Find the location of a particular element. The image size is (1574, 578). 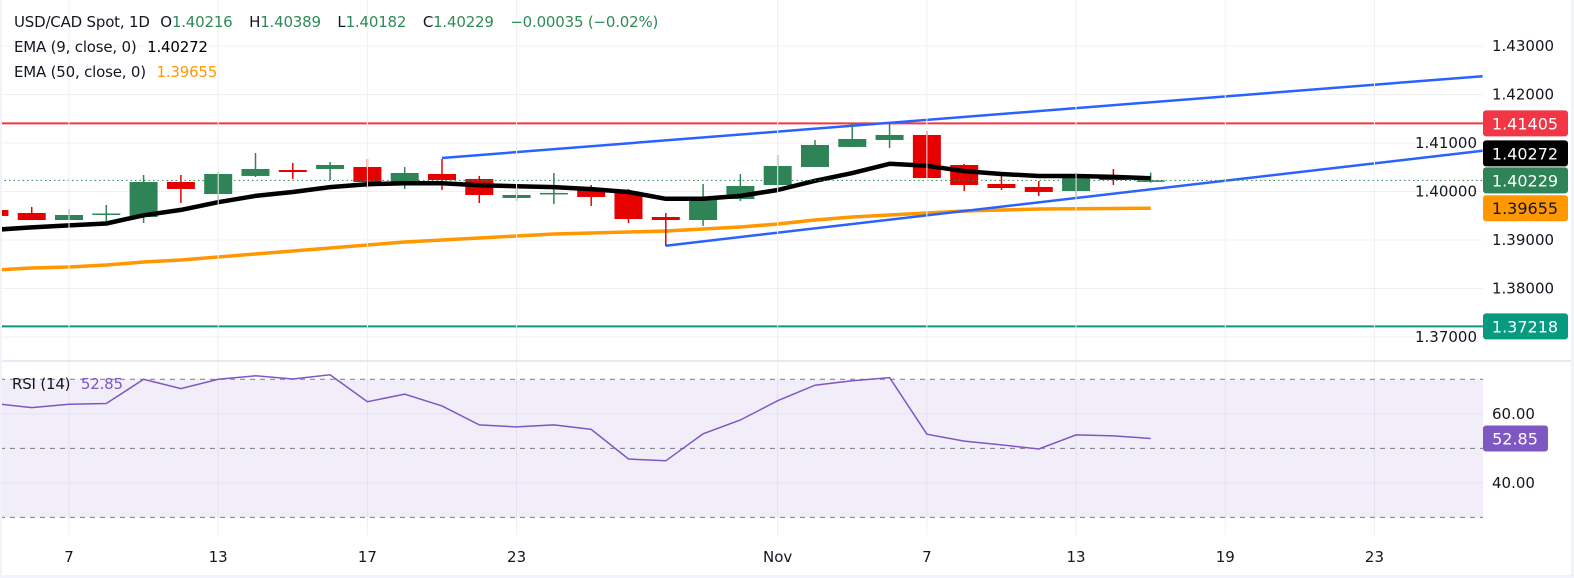

x-tick-label: Nov is located at coordinates (777, 557).